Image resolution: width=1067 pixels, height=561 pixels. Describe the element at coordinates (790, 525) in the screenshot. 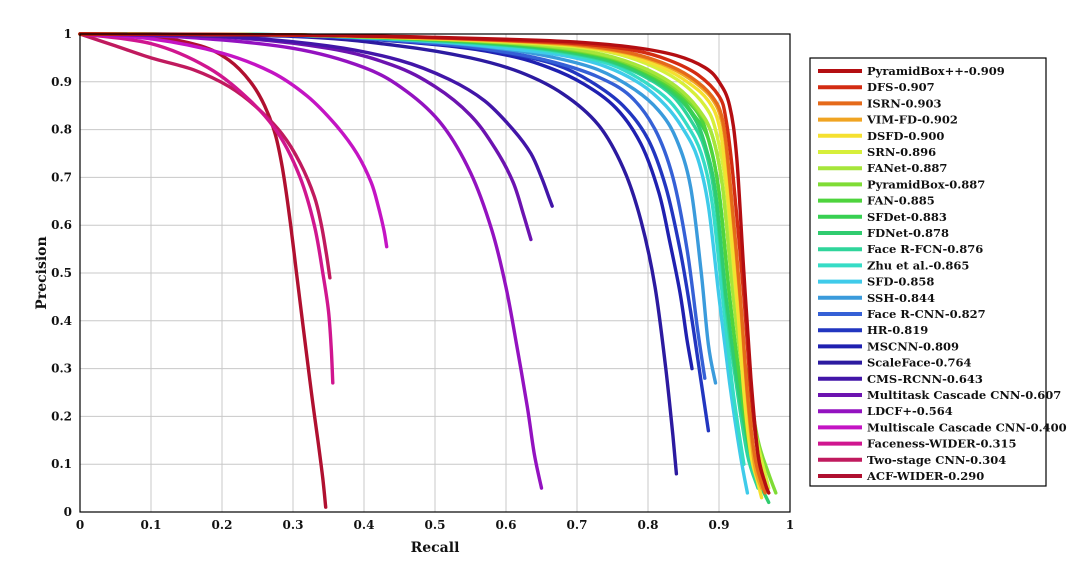

I see `x-tick-label: 1` at that location.